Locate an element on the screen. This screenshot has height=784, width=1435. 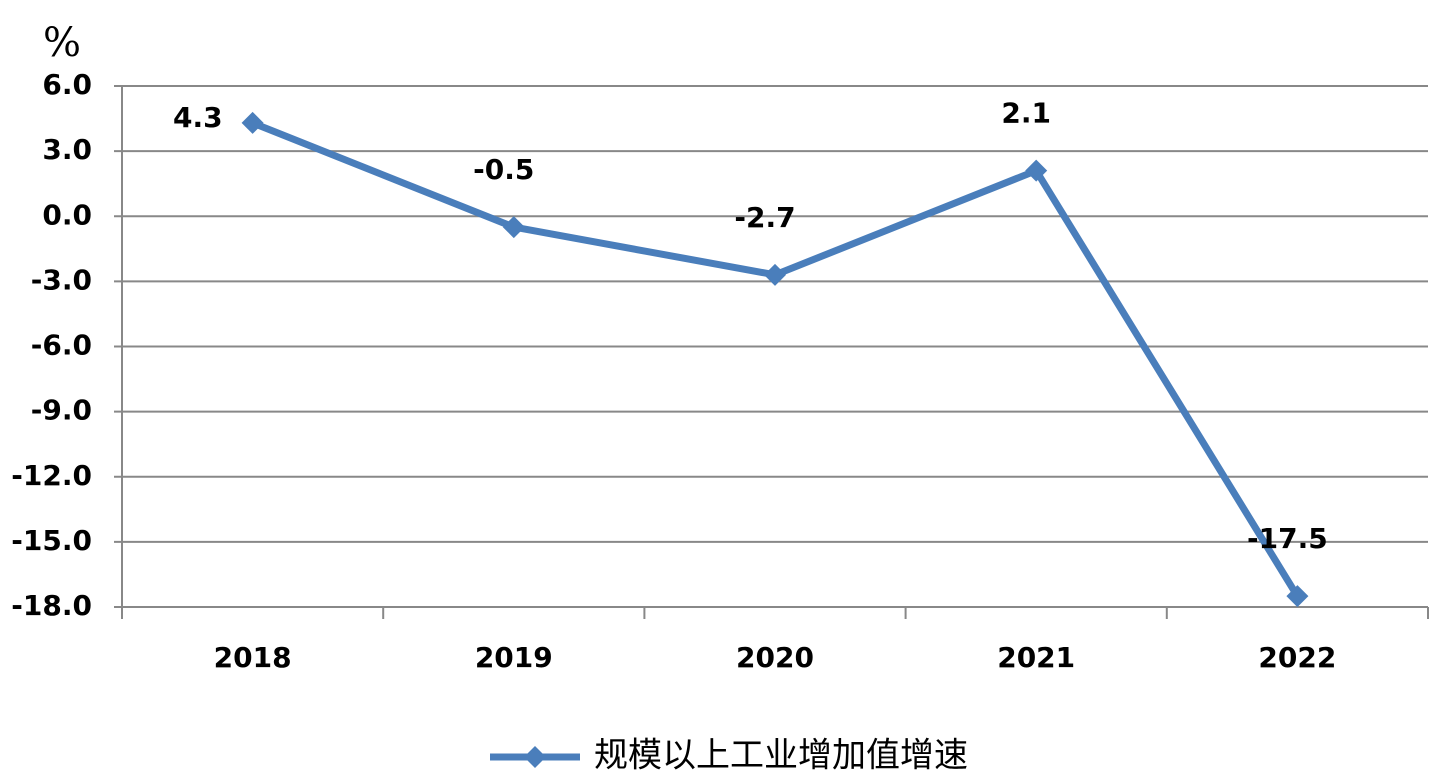
x-tick-label: 2019 is located at coordinates (514, 657).